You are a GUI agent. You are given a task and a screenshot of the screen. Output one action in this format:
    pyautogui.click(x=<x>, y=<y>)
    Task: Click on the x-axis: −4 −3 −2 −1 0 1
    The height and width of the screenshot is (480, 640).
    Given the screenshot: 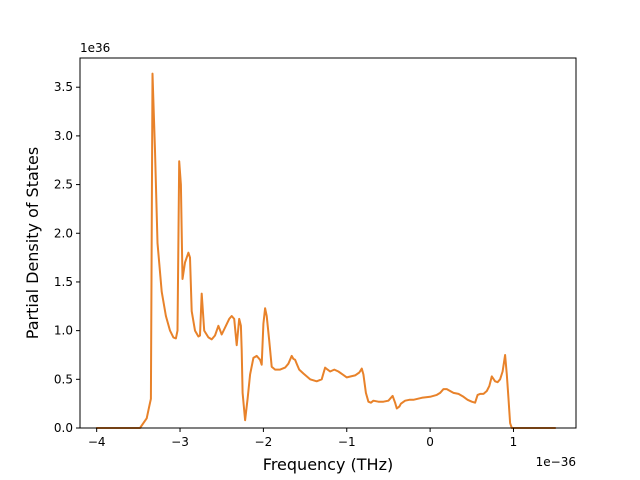 What is the action you would take?
    pyautogui.click(x=302, y=438)
    